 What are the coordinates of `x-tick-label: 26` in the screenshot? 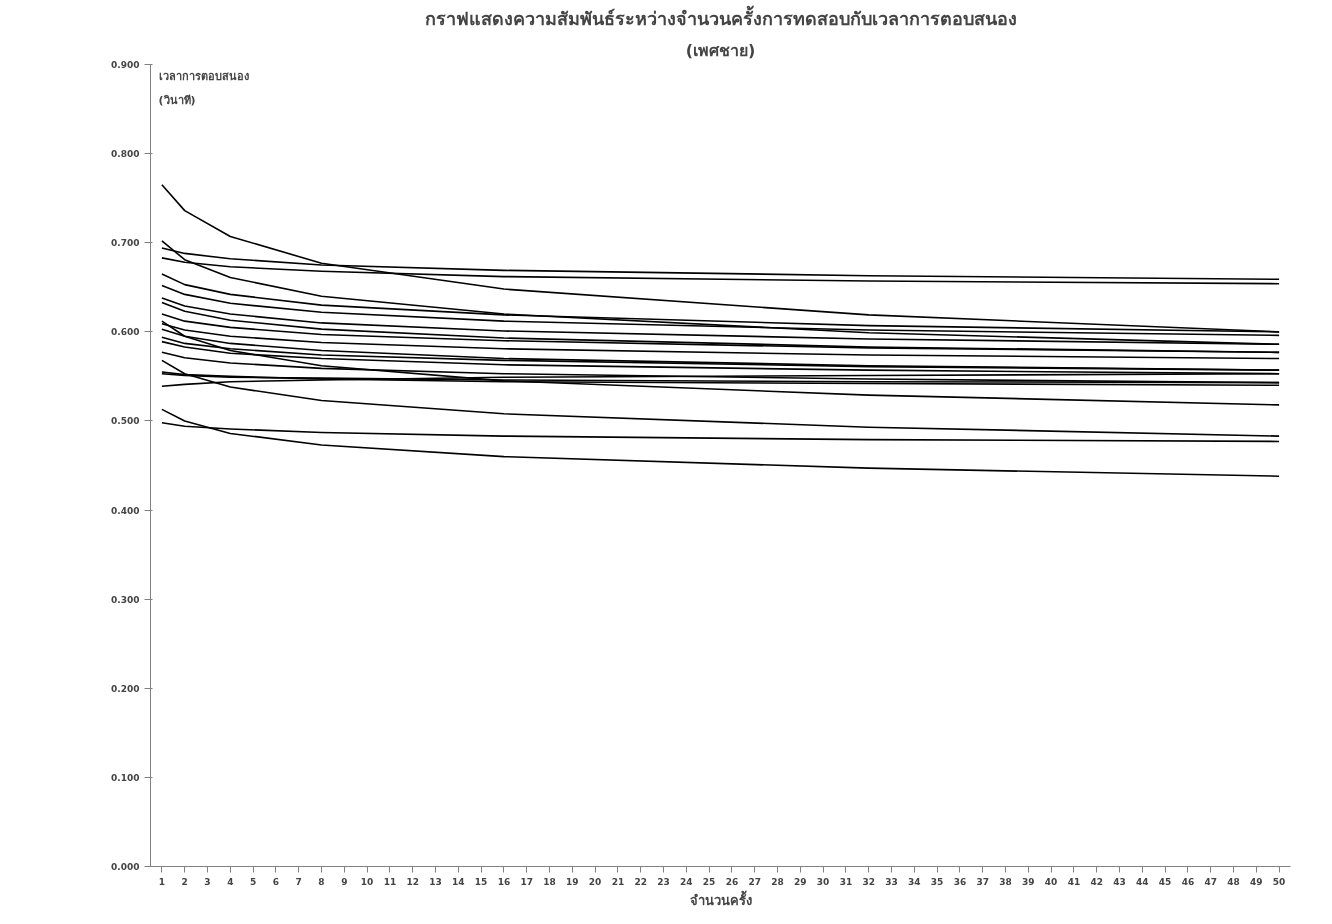 It's located at (732, 881).